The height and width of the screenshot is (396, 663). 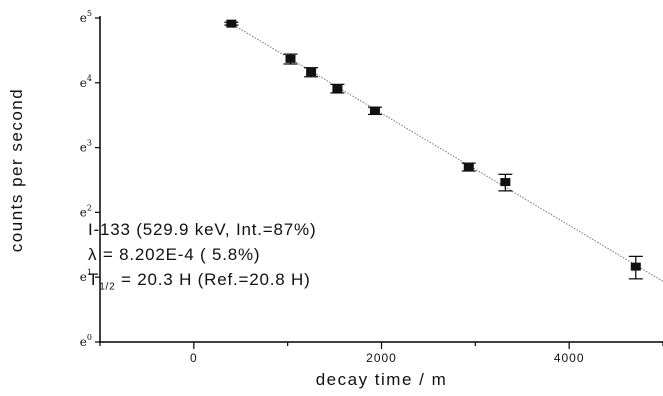 What do you see at coordinates (381, 379) in the screenshot?
I see `x-axis-label: decay time / m` at bounding box center [381, 379].